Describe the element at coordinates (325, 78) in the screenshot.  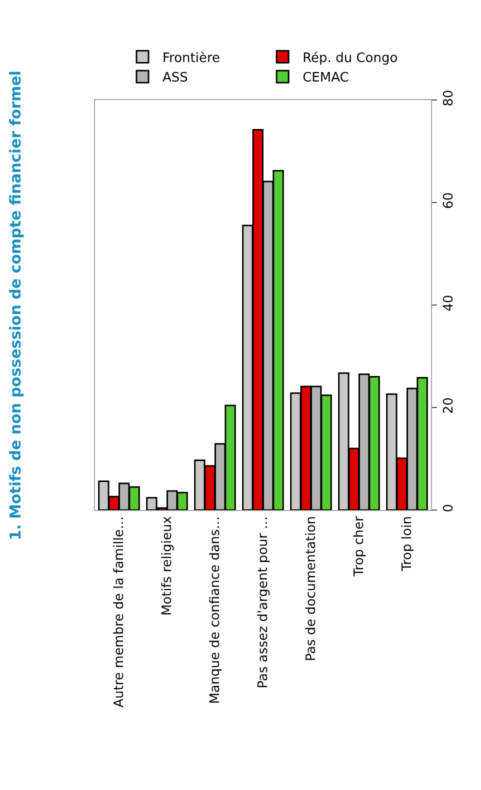
I see `legend-label: CEMAC` at that location.